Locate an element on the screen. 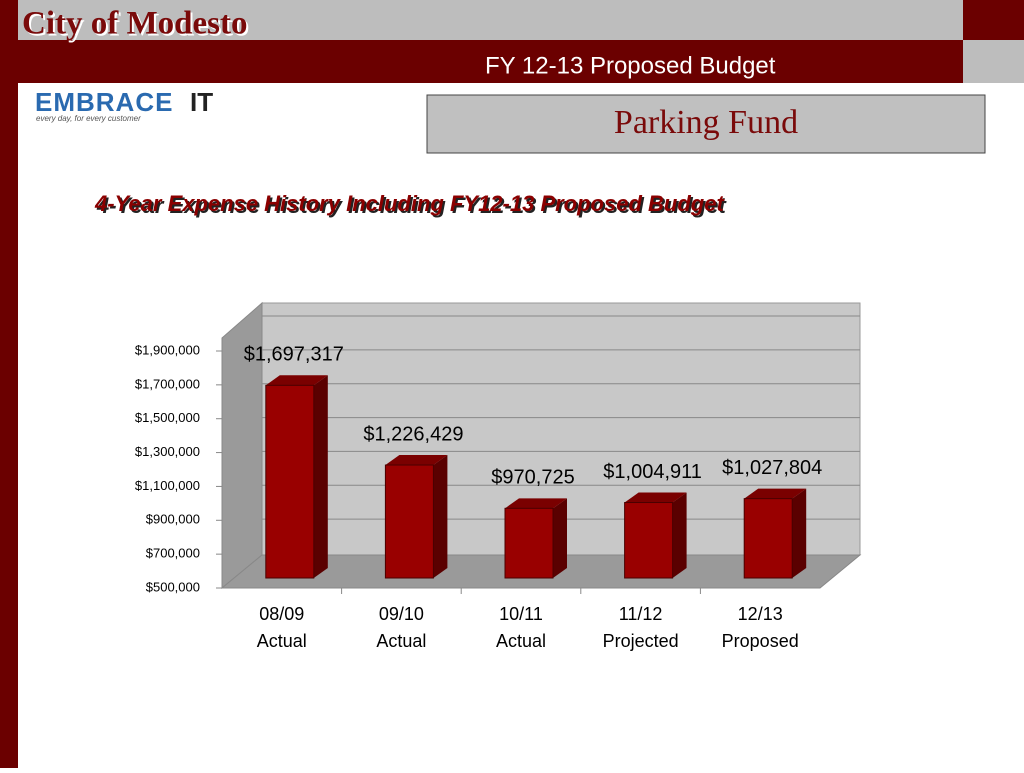 This screenshot has height=773, width=1024. x-tick-label: 11/12 is located at coordinates (641, 614).